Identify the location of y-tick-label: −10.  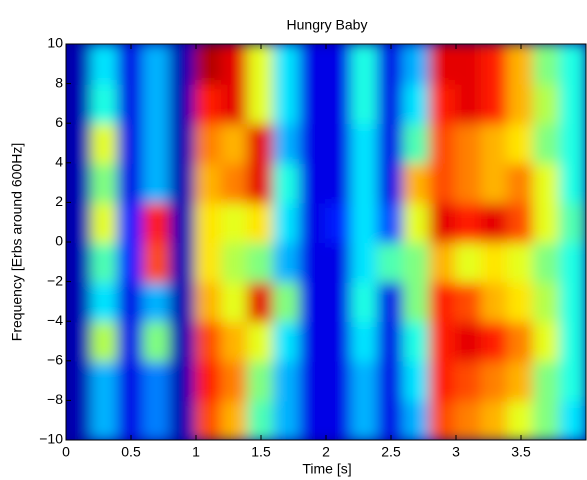
(51, 439).